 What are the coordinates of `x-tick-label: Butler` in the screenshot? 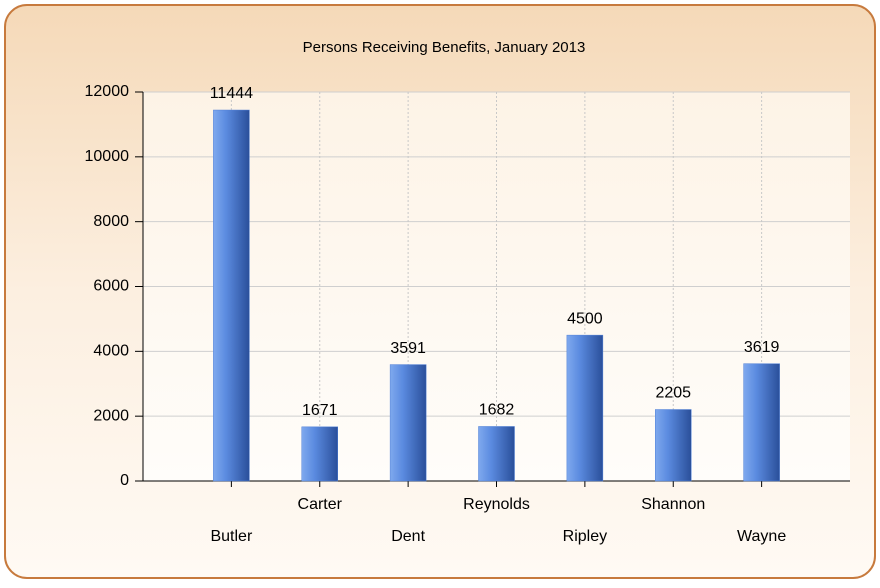 It's located at (231, 536).